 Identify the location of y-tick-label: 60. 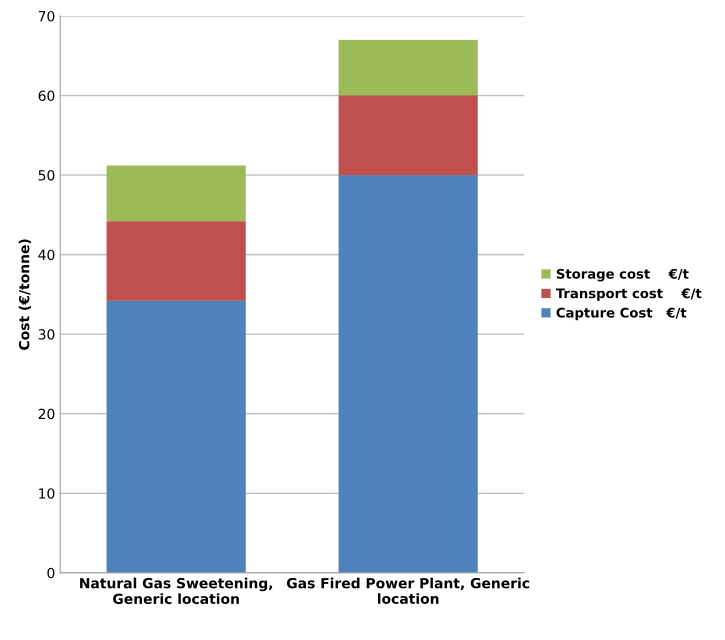
(46, 96).